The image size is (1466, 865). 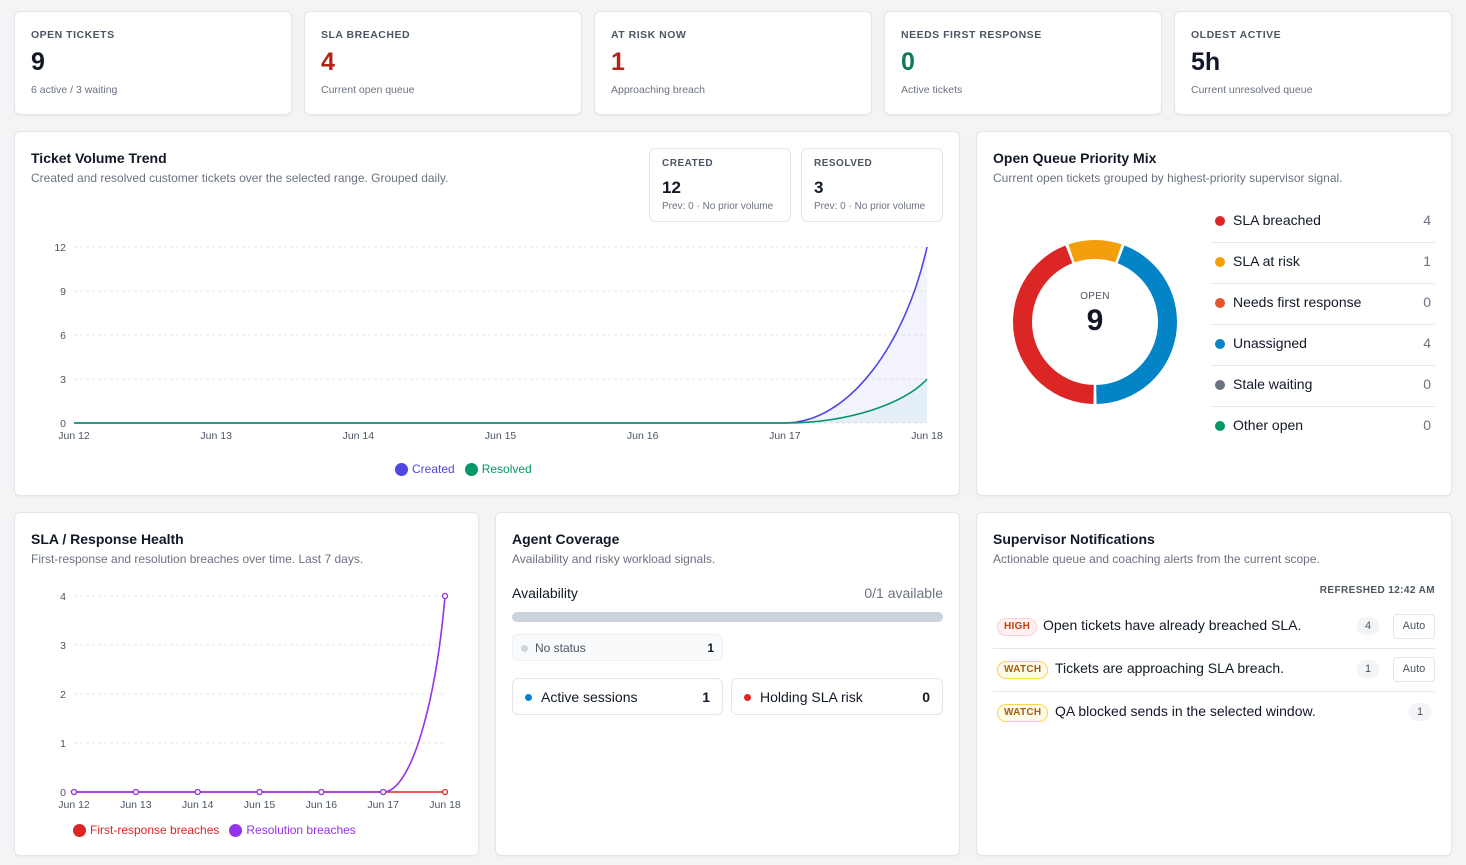 I want to click on x-tick-label: Jun 14, so click(x=198, y=805).